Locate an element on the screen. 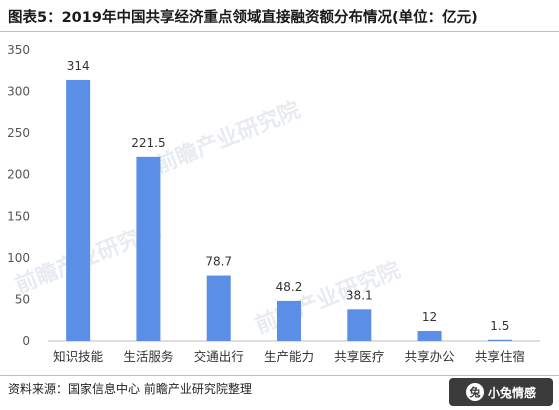 The width and height of the screenshot is (559, 410). data-label: 314 is located at coordinates (78, 66).